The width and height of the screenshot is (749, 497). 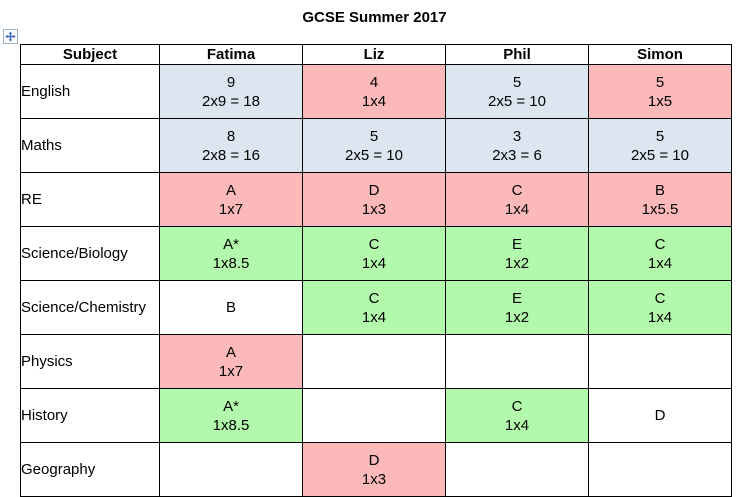 I want to click on table-row: English 9 2x9 = 18 4 1x4 5 2x5 = 10 5 1x5, so click(x=376, y=91).